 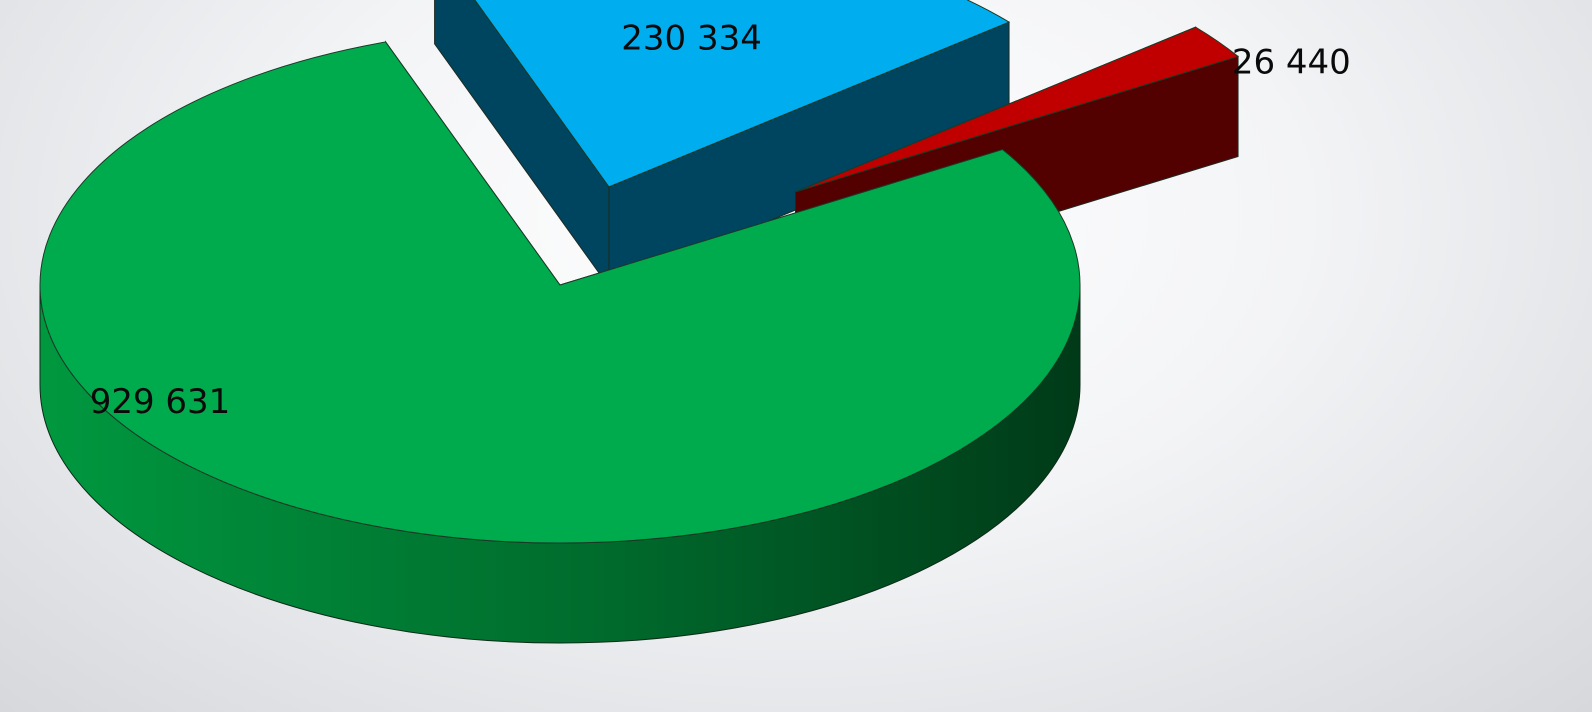 I want to click on data-label: 26 440, so click(x=1291, y=62).